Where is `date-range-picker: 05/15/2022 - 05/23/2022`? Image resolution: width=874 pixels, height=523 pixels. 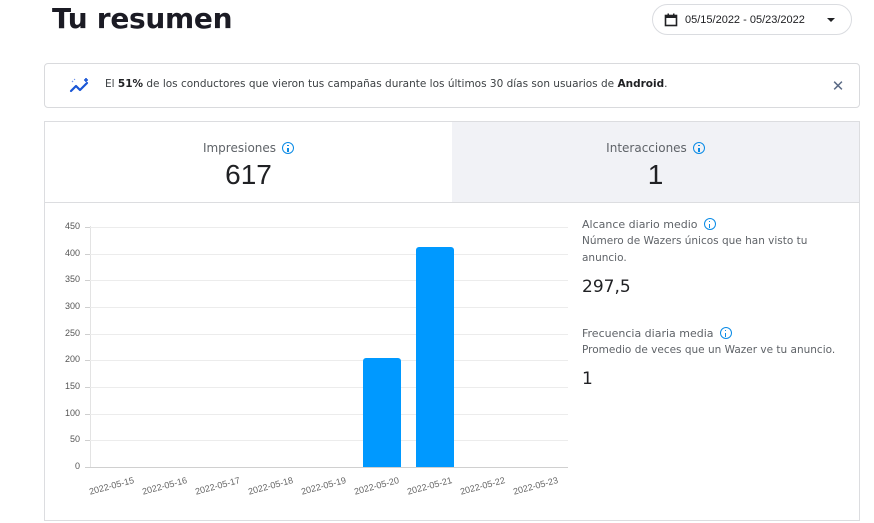 date-range-picker: 05/15/2022 - 05/23/2022 is located at coordinates (752, 19).